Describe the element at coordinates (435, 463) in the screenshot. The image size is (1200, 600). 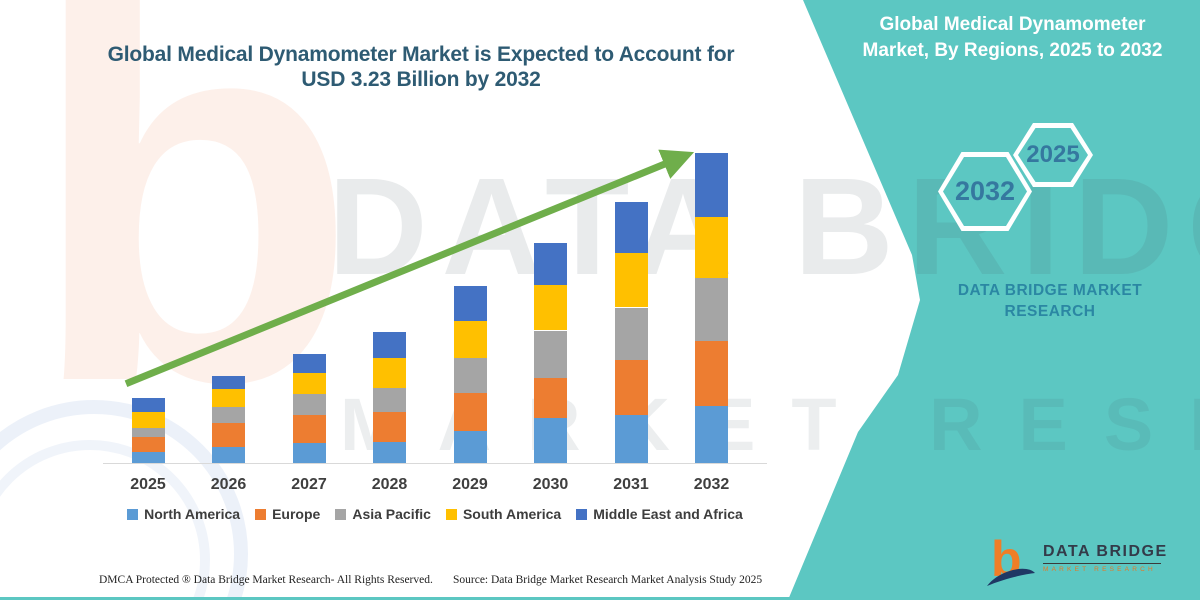
I see `x-axis-line` at that location.